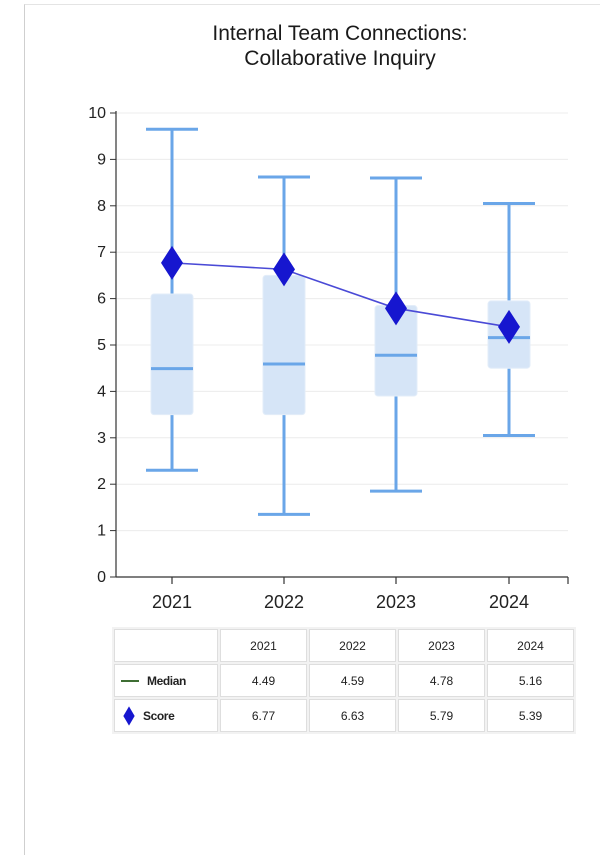 This screenshot has width=600, height=857. Describe the element at coordinates (352, 645) in the screenshot. I see `table-header-cell: 2022` at that location.